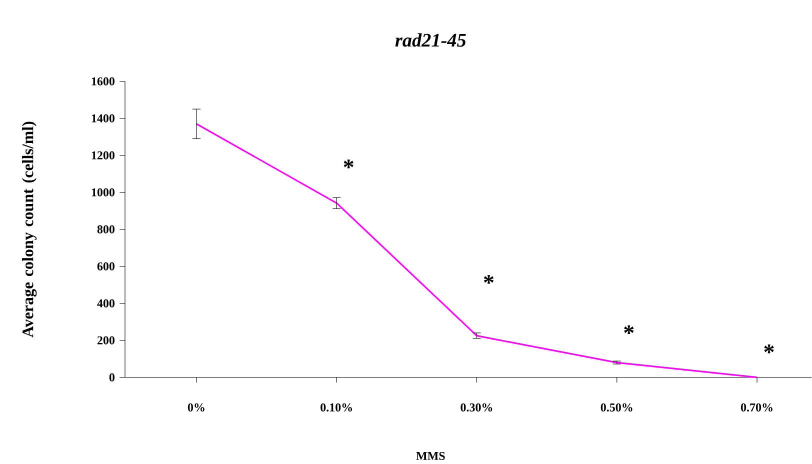 This screenshot has width=812, height=464. I want to click on y-tick-label: 1200, so click(103, 155).